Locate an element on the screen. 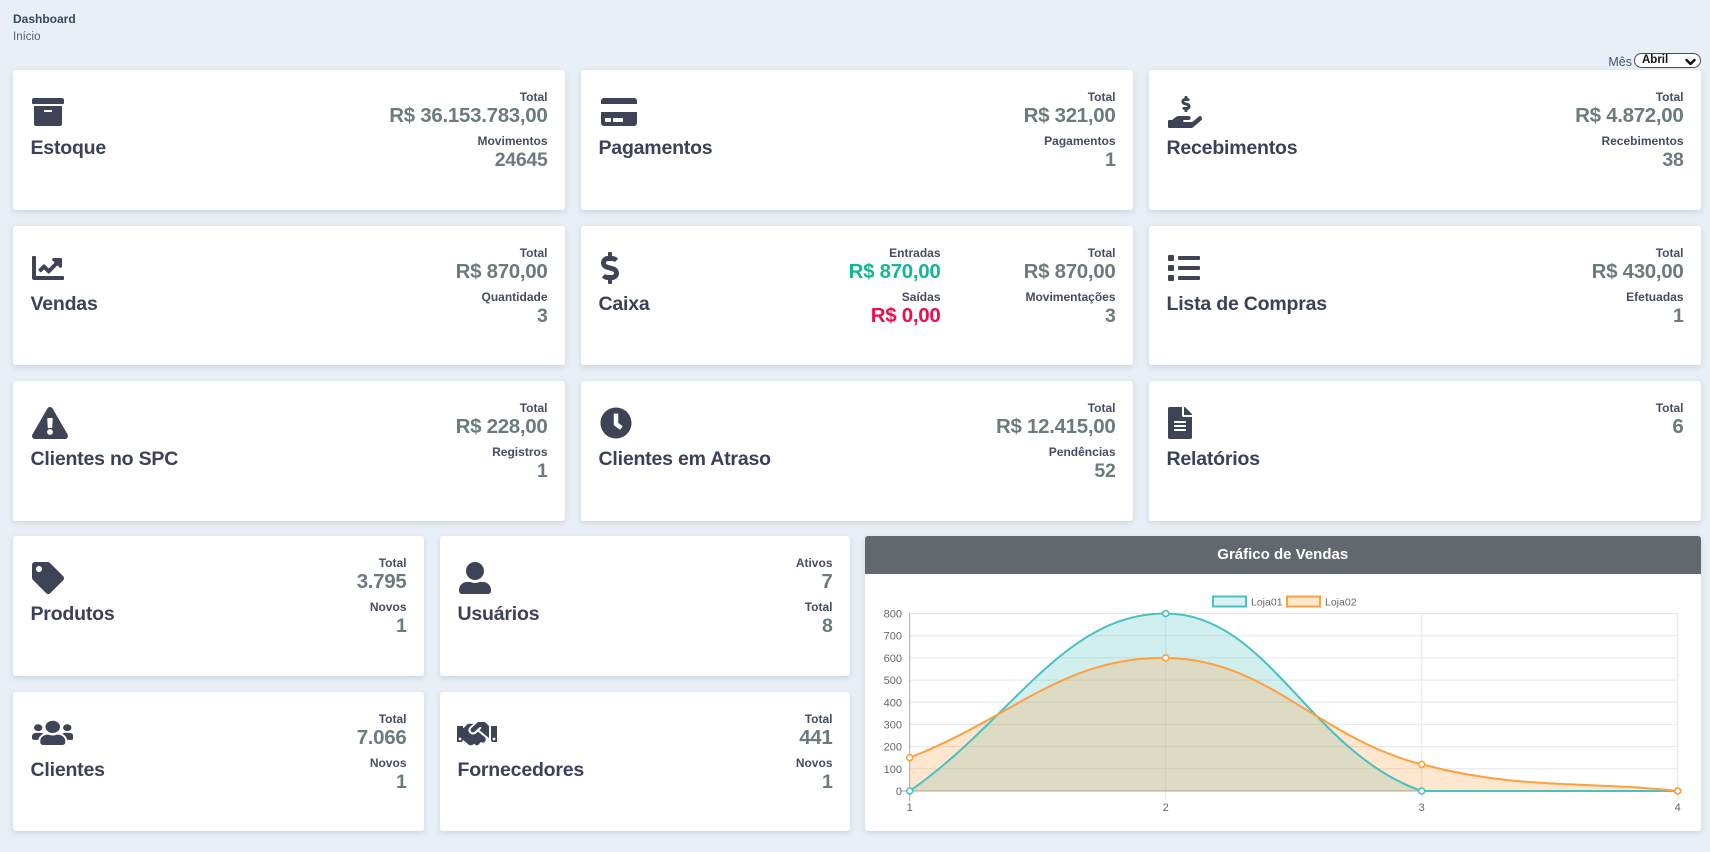 This screenshot has width=1710, height=852. svg-text: 1 is located at coordinates (910, 808).